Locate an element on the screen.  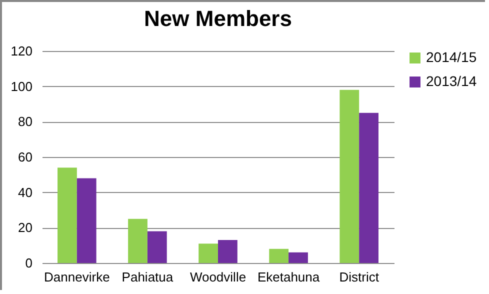
y-tick-label: 40 is located at coordinates (25, 192).